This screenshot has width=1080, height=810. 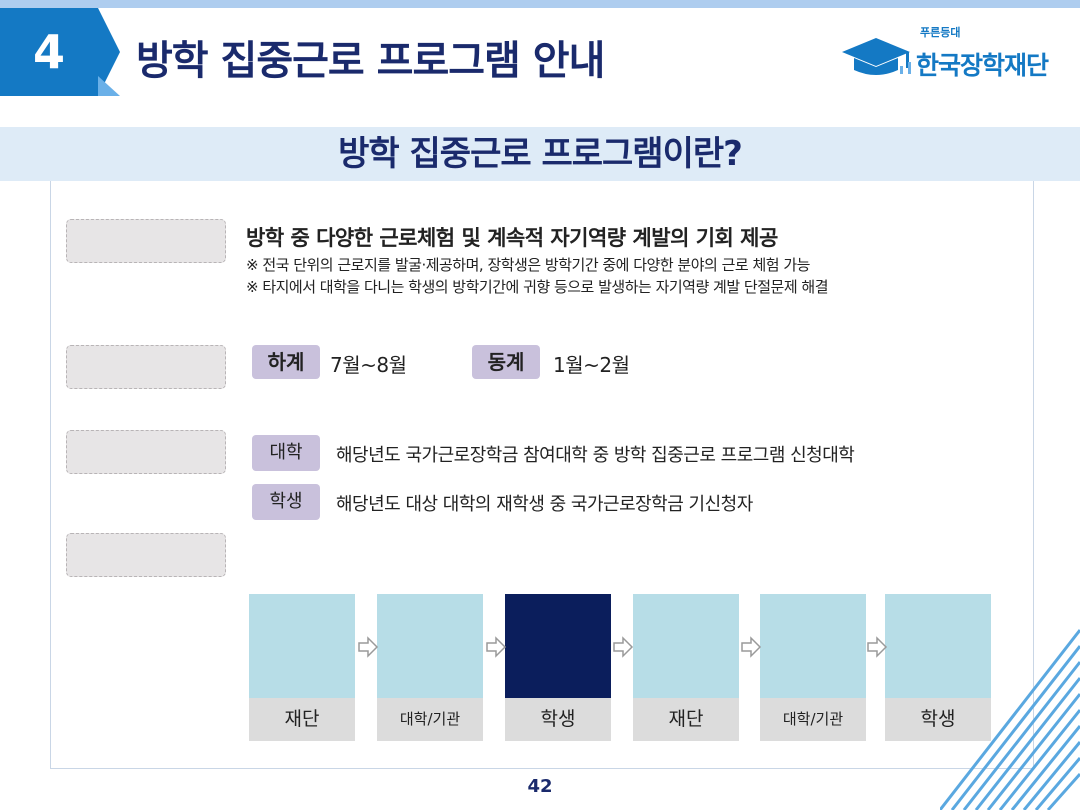 I want to click on winter-tag: 동계, so click(x=506, y=362).